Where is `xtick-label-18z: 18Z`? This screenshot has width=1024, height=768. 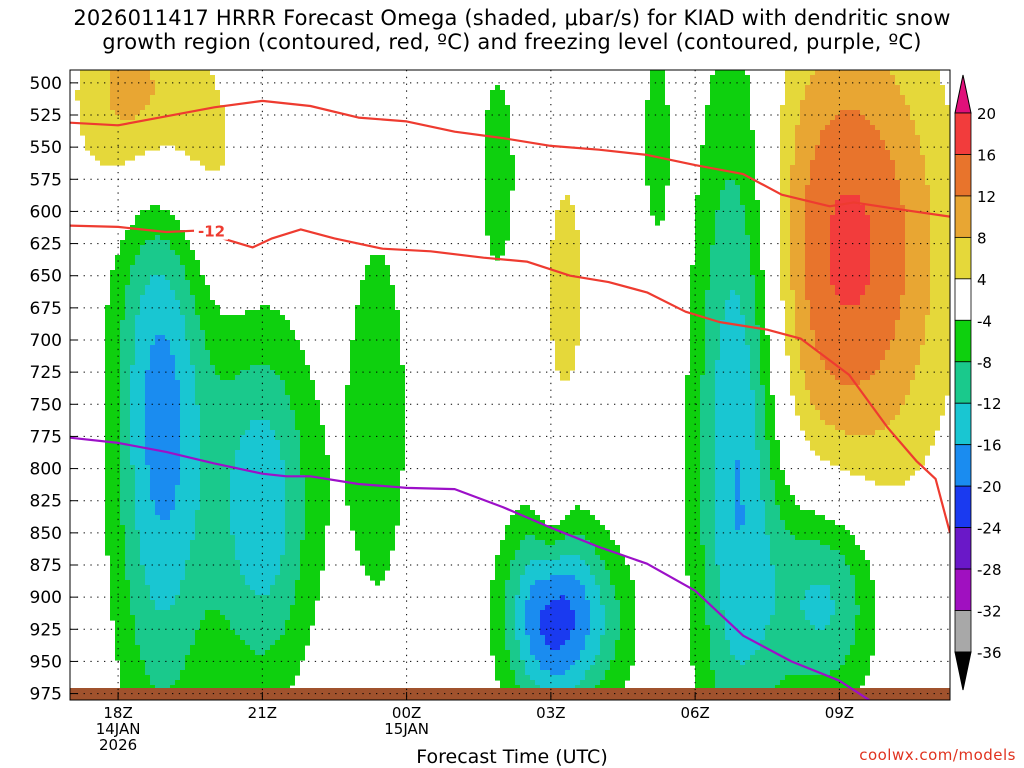
xtick-label-18z: 18Z is located at coordinates (117, 713).